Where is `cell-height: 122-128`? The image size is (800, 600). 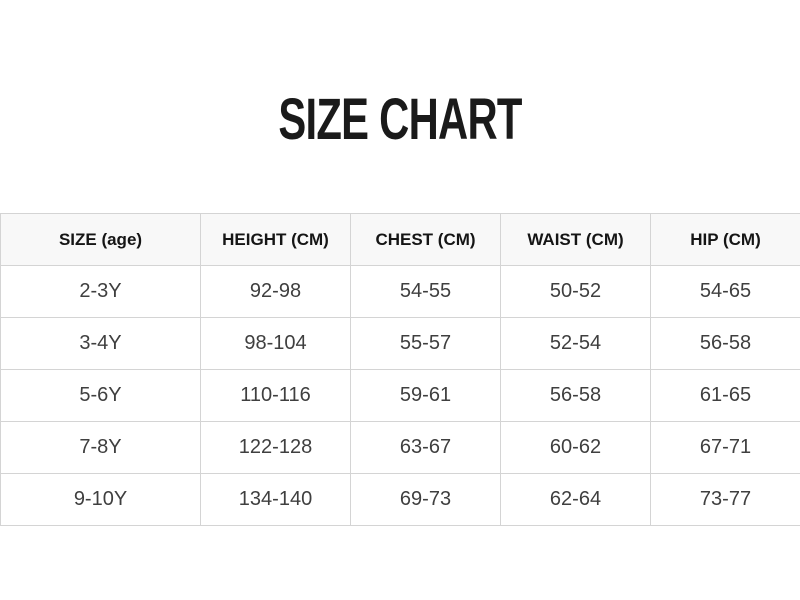
cell-height: 122-128 is located at coordinates (275, 447).